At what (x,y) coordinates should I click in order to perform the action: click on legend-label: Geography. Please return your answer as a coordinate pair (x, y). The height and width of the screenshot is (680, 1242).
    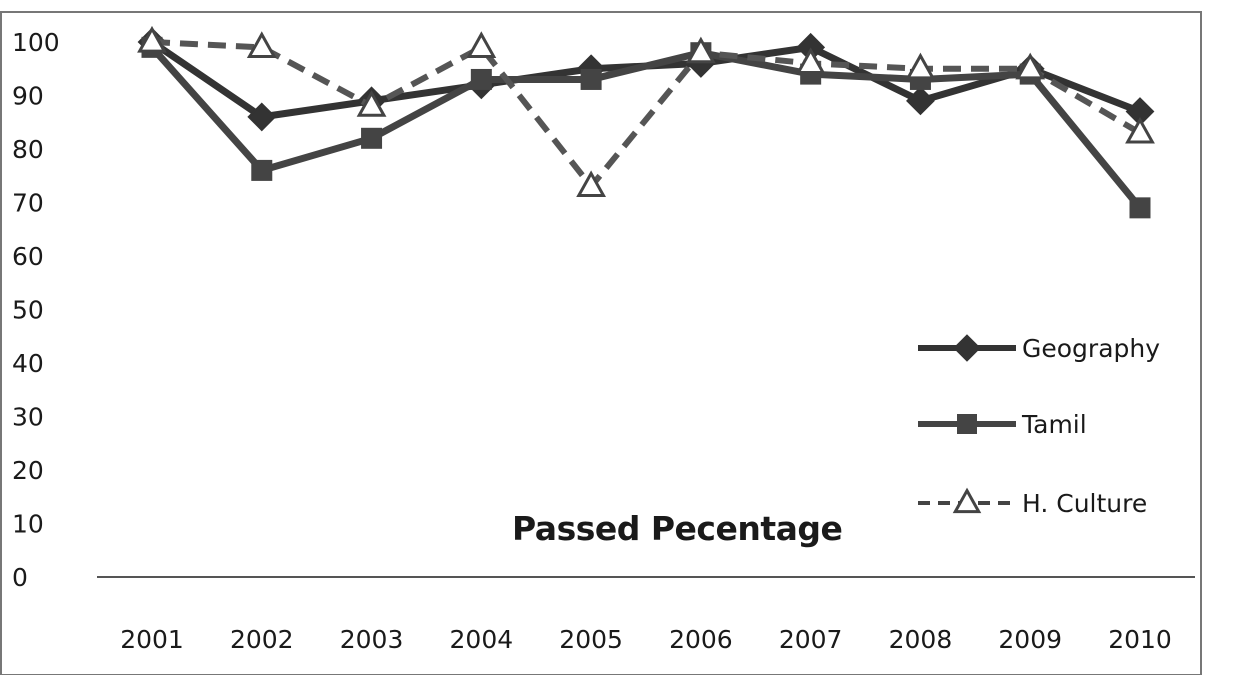
    Looking at the image, I should click on (1091, 348).